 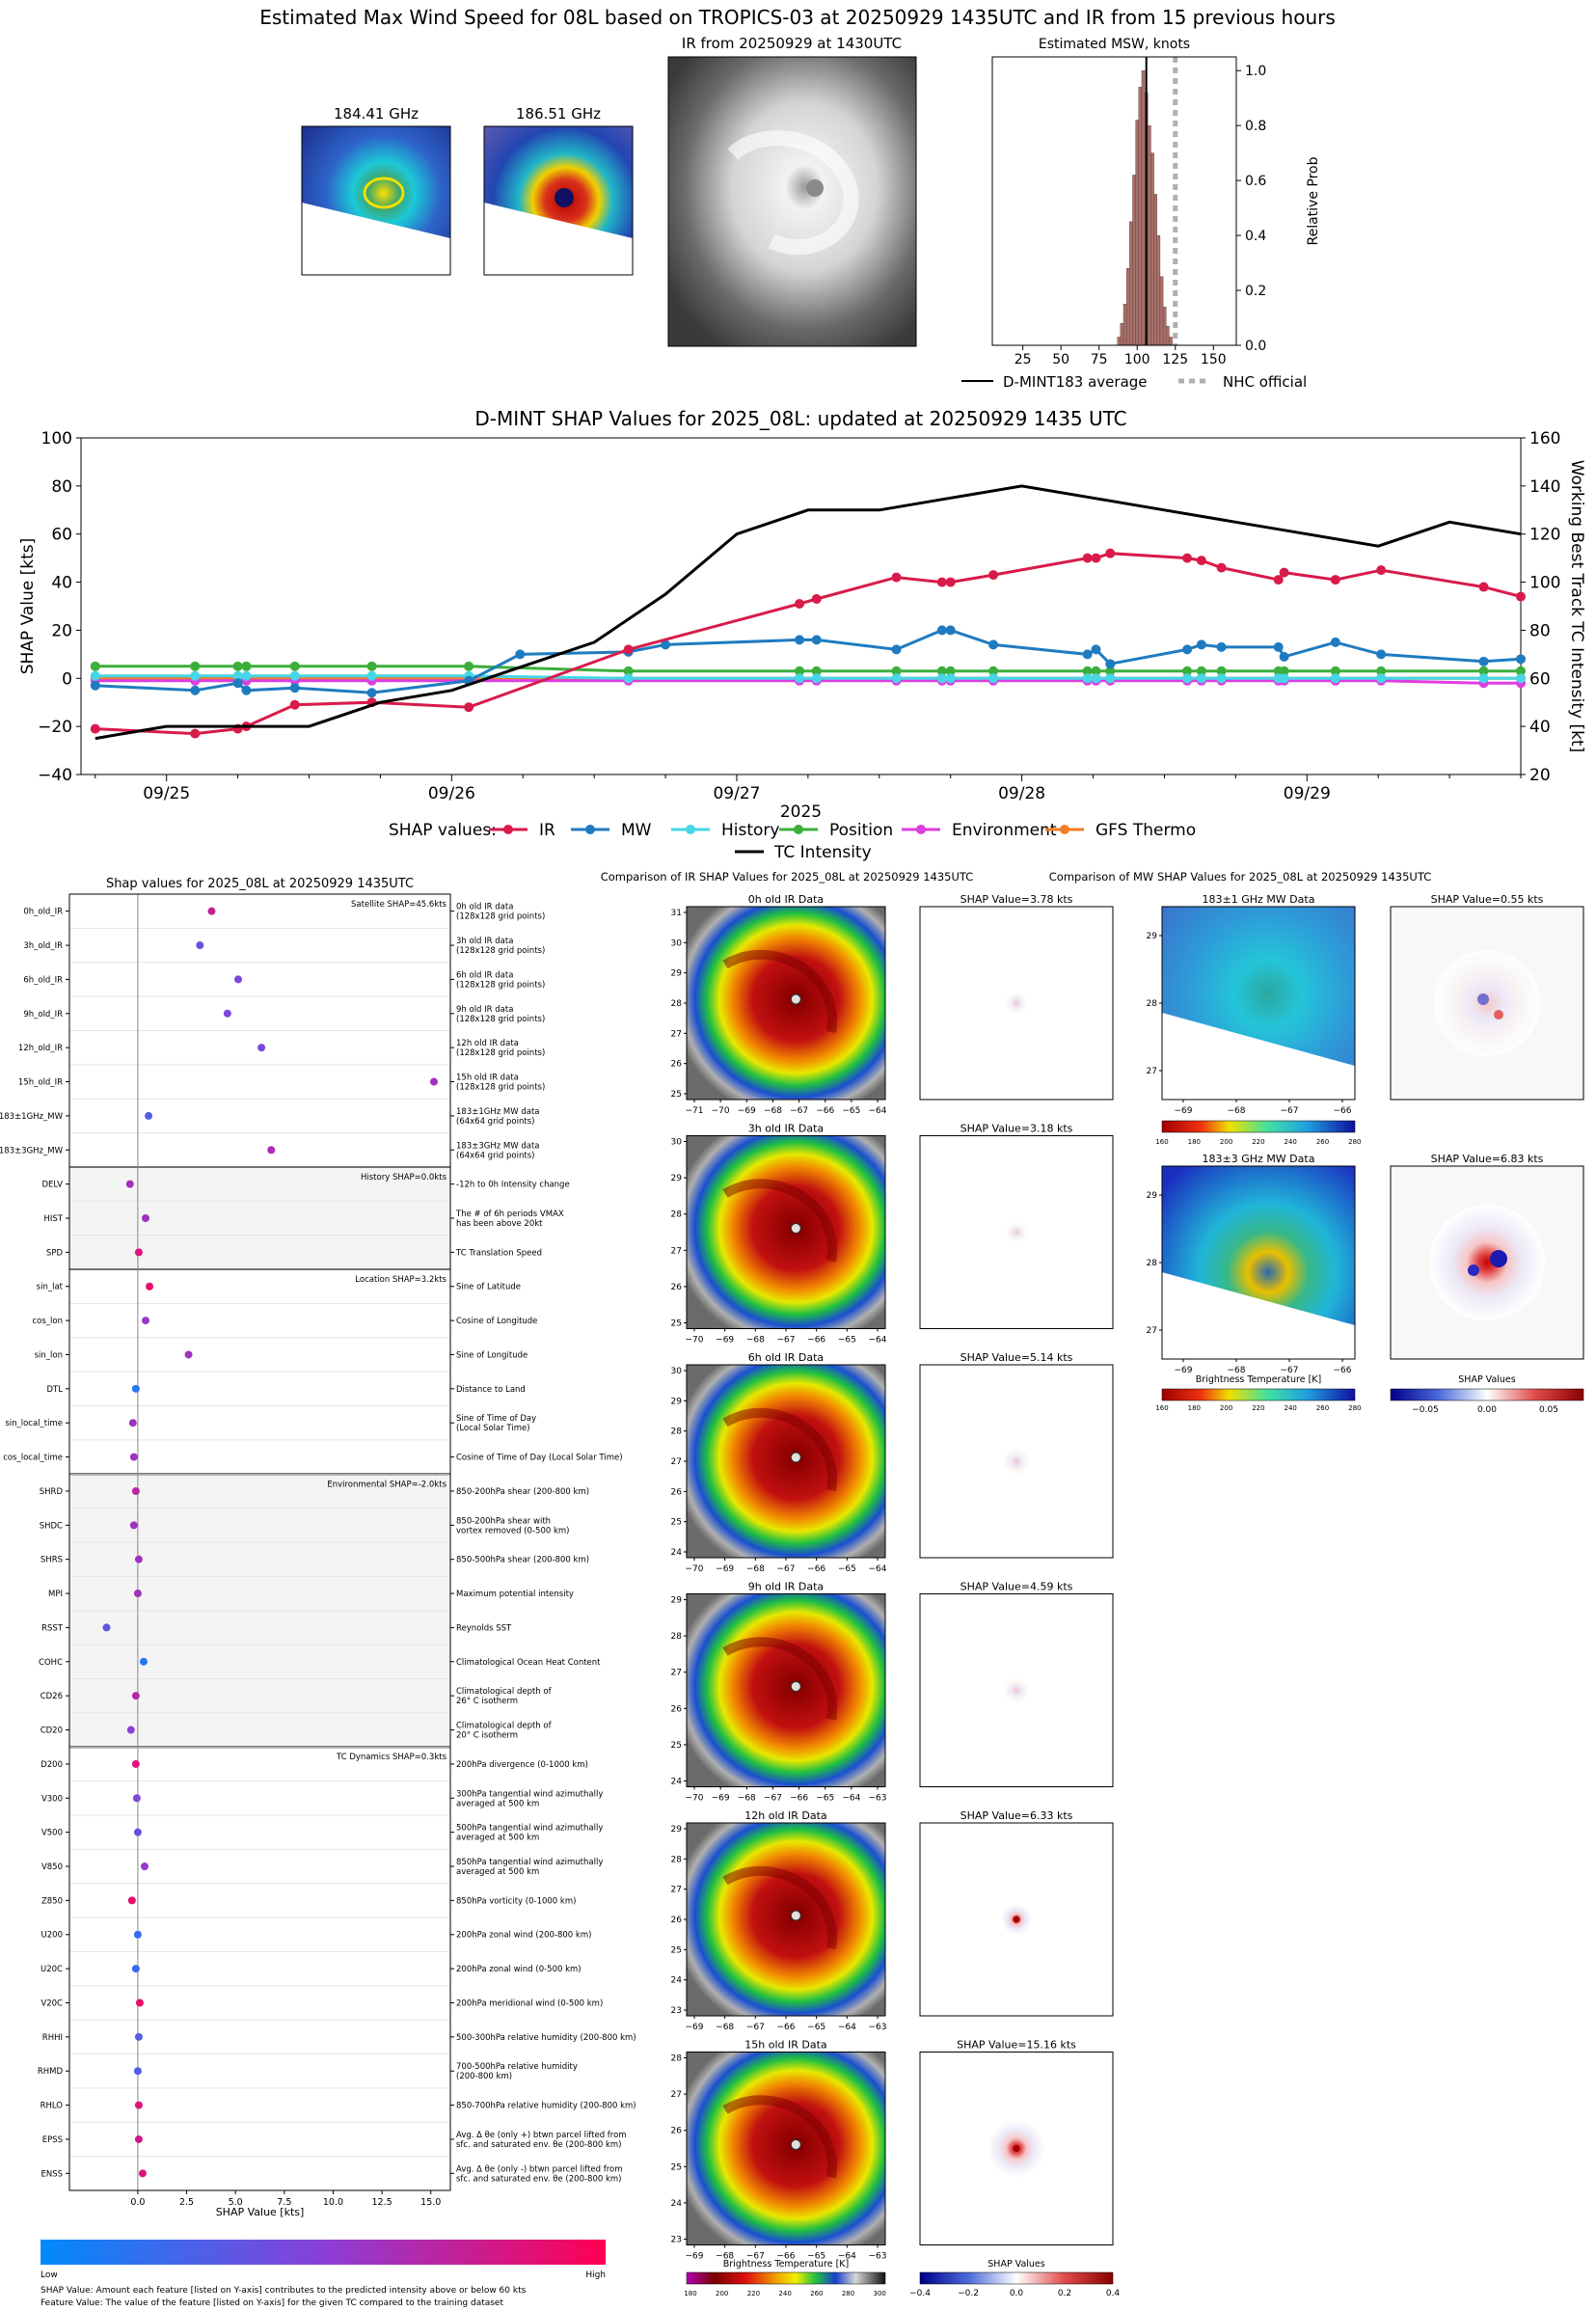 I want to click on mw-missing-data, so click(x=1259, y=1316).